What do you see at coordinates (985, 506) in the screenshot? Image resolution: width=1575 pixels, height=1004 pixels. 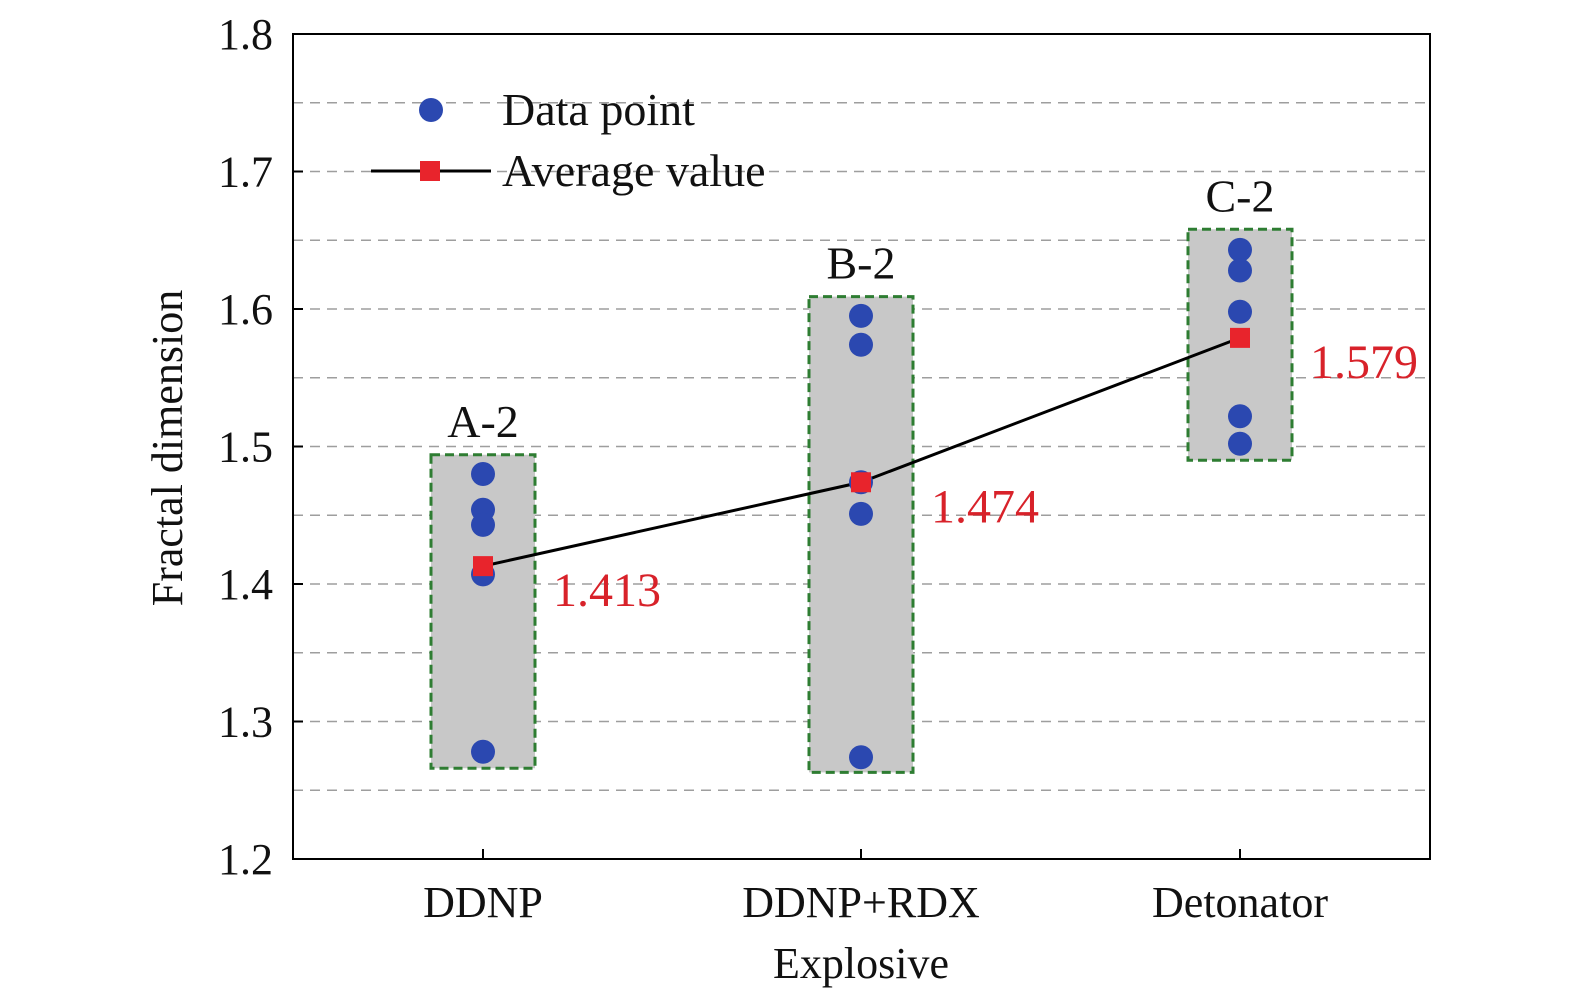 I see `average-value-label: 1.474` at bounding box center [985, 506].